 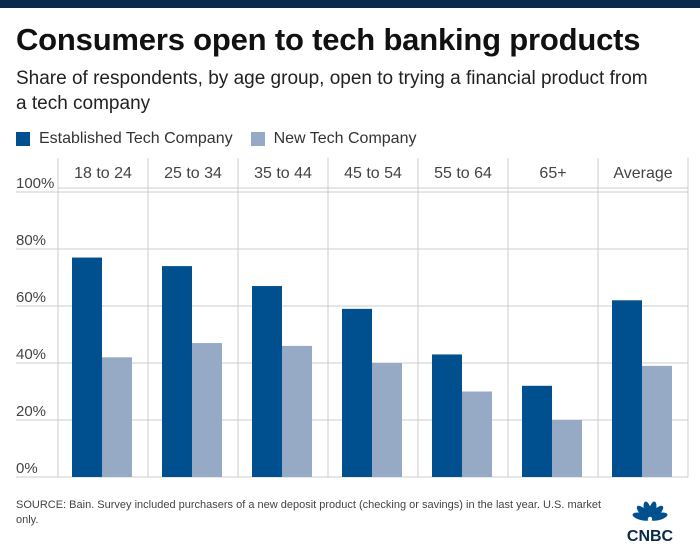 I want to click on top-accent-bar, so click(x=350, y=4).